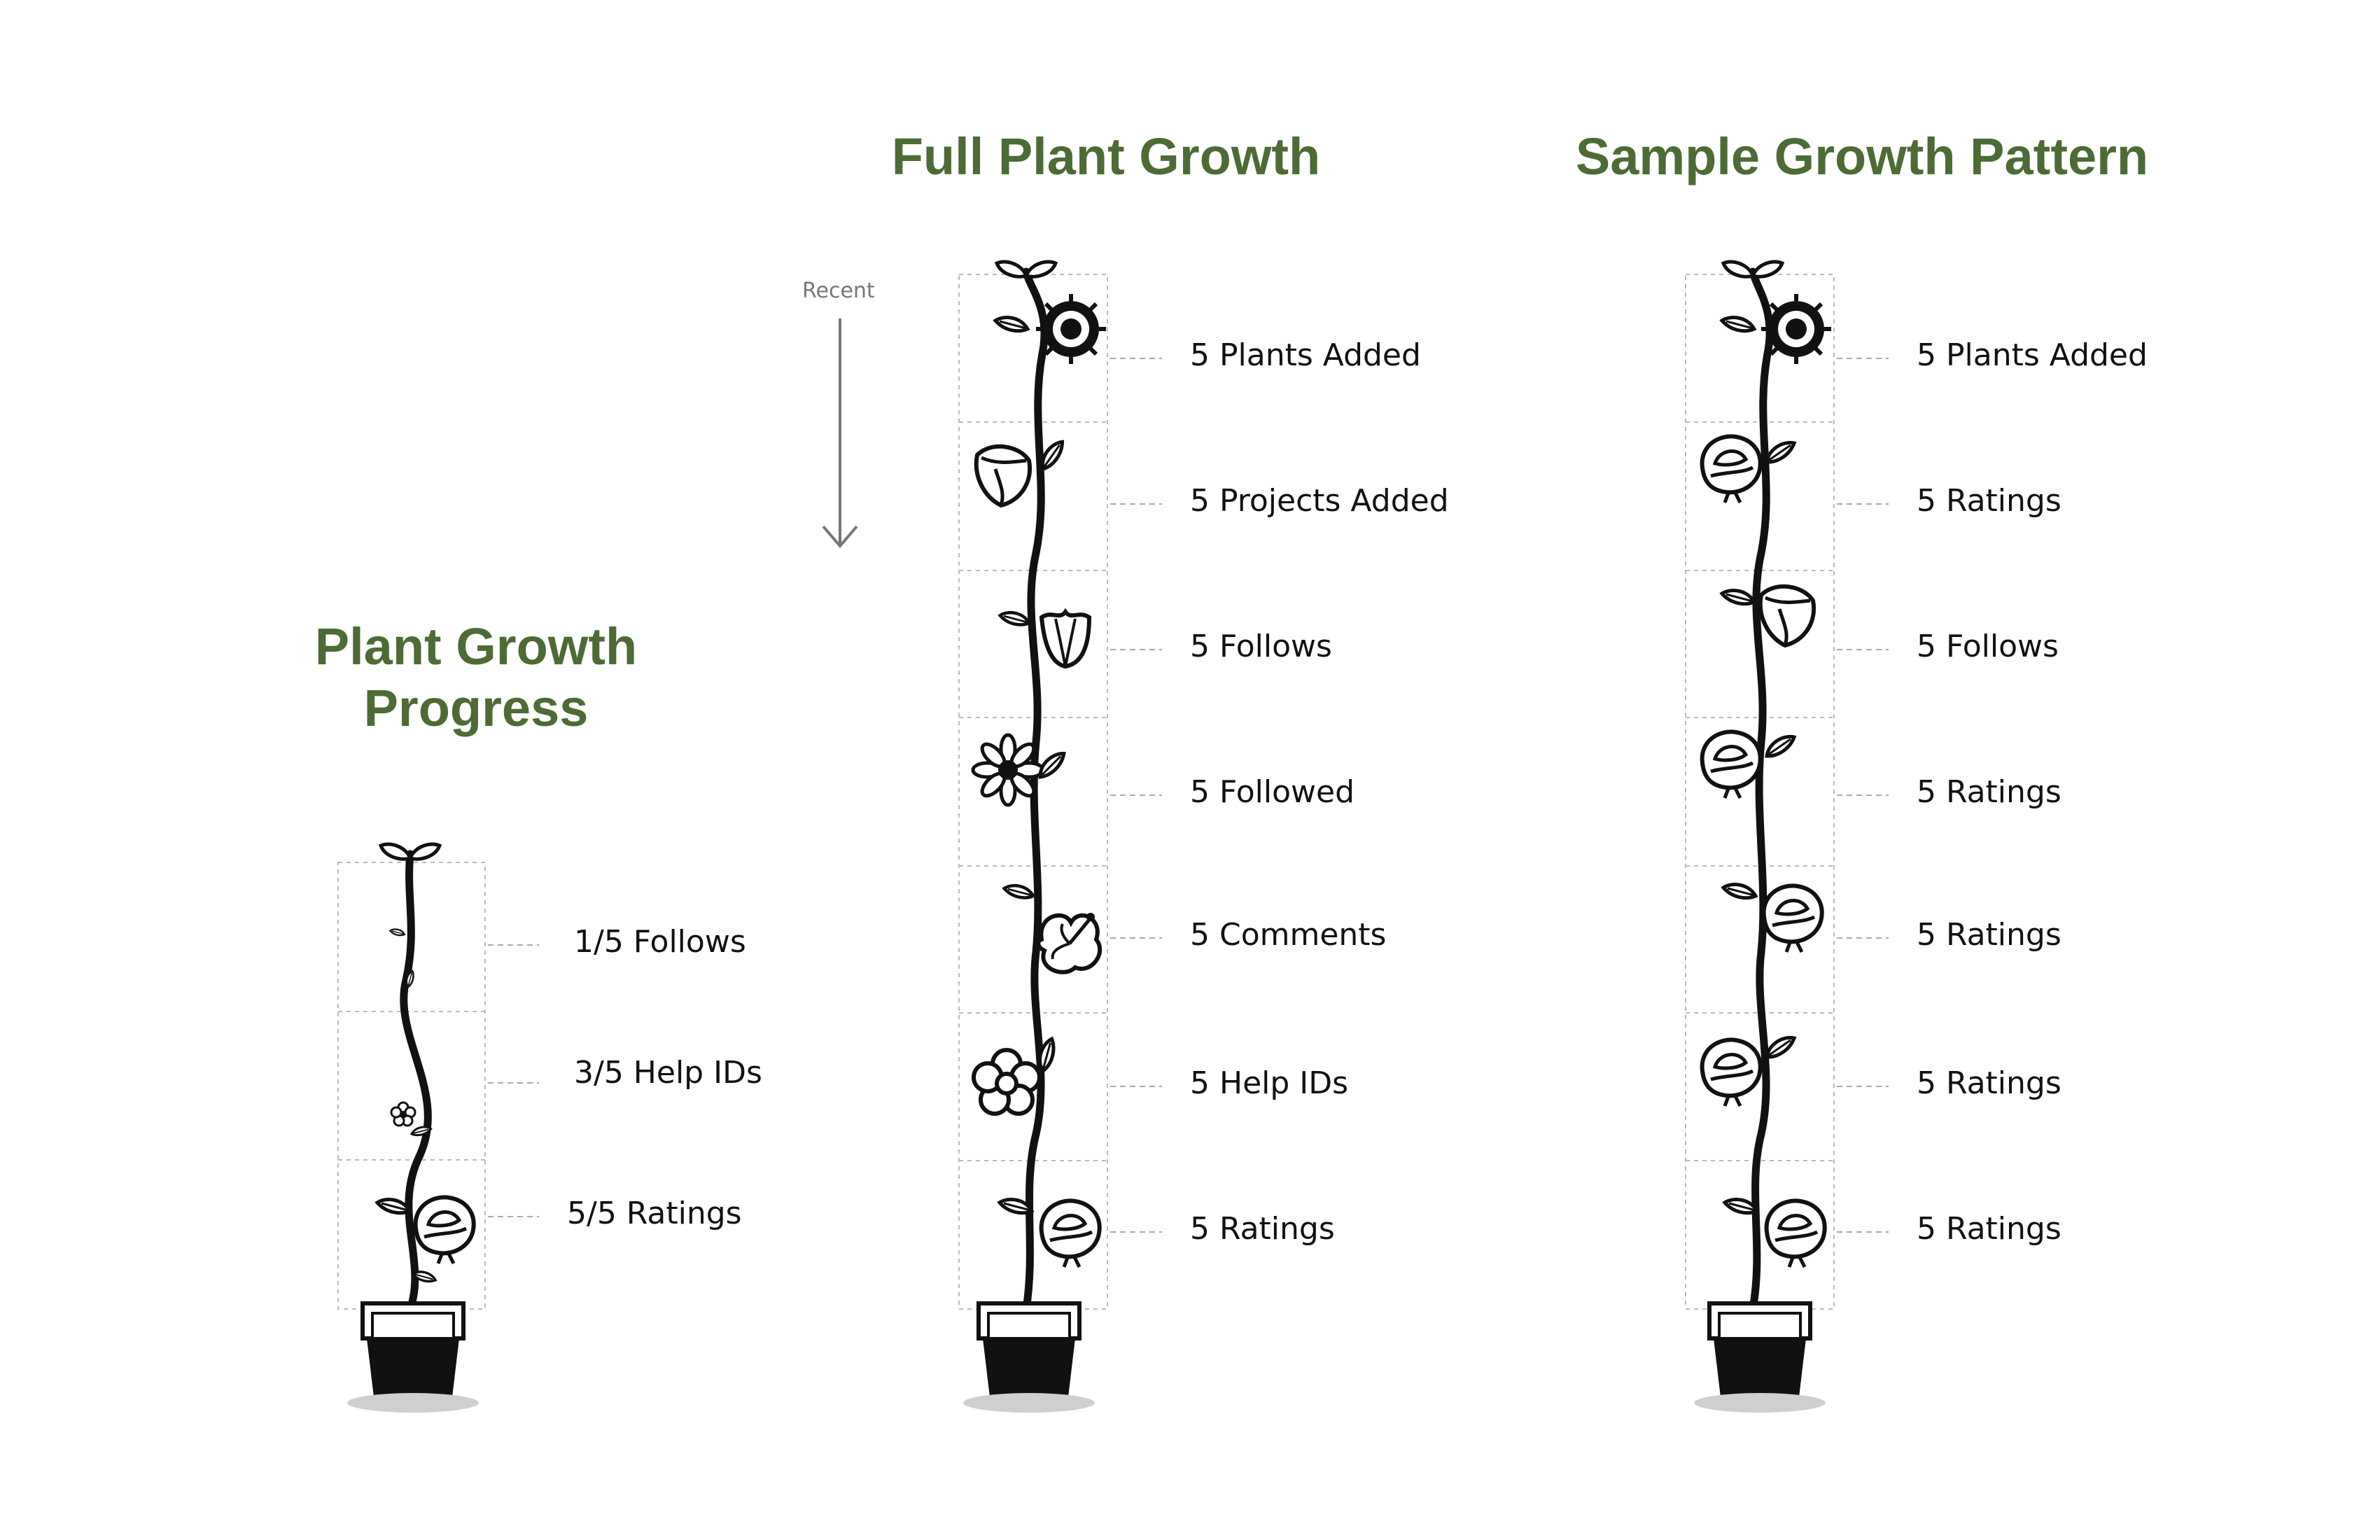 Image resolution: width=2380 pixels, height=1540 pixels. I want to click on sample-label-ratings-4: 5 Ratings, so click(1989, 1083).